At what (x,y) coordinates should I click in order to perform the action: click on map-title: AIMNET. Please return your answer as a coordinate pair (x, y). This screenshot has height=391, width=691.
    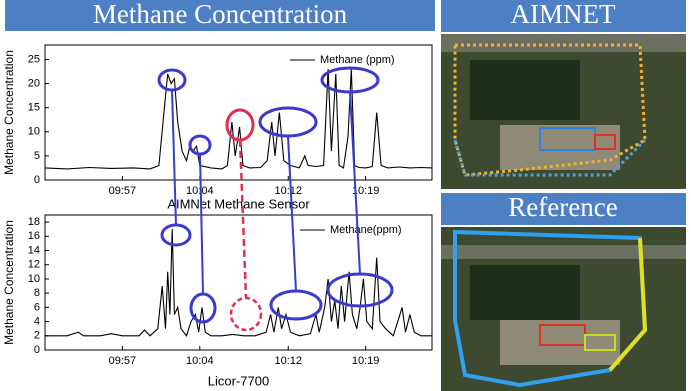
    Looking at the image, I should click on (563, 14).